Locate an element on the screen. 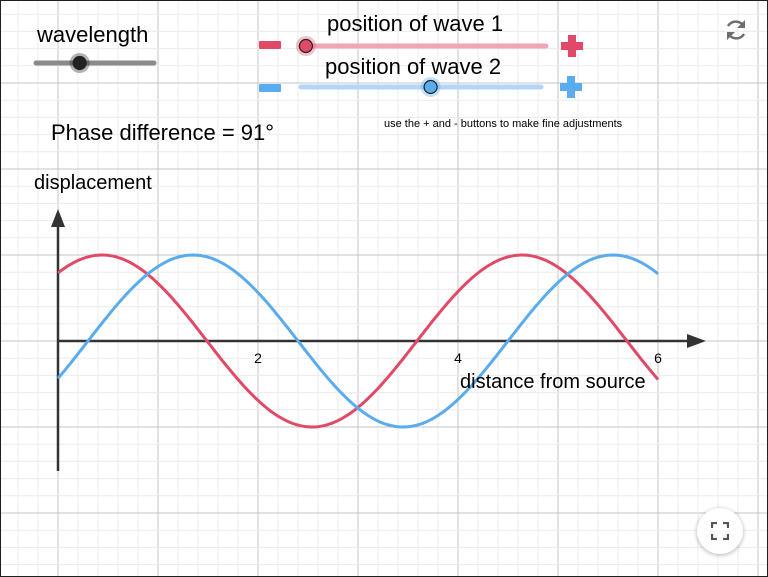 The image size is (768, 577). x-axis-arrow is located at coordinates (696, 341).